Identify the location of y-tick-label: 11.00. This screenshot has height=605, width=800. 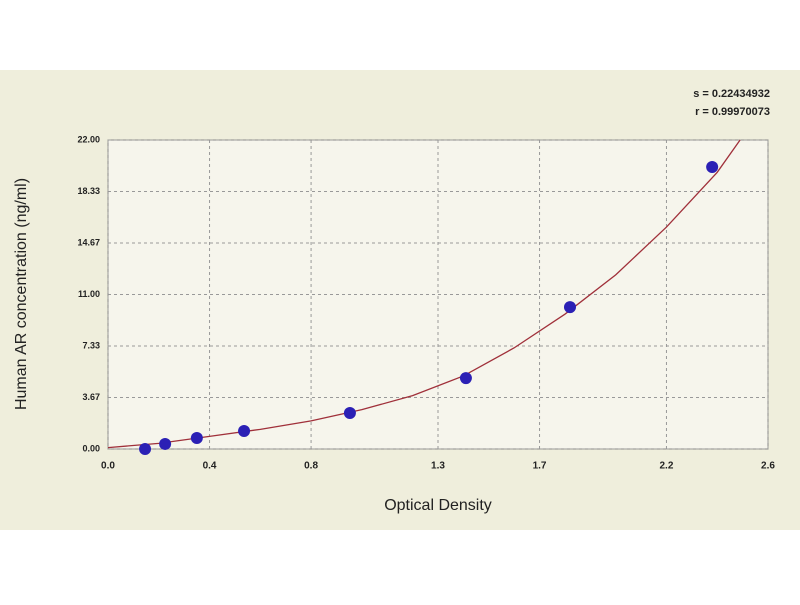
(89, 294).